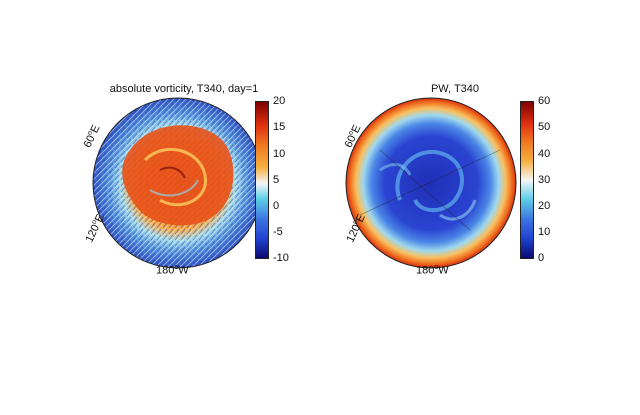 The image size is (640, 415). Describe the element at coordinates (262, 180) in the screenshot. I see `vorticity-colorbar` at that location.